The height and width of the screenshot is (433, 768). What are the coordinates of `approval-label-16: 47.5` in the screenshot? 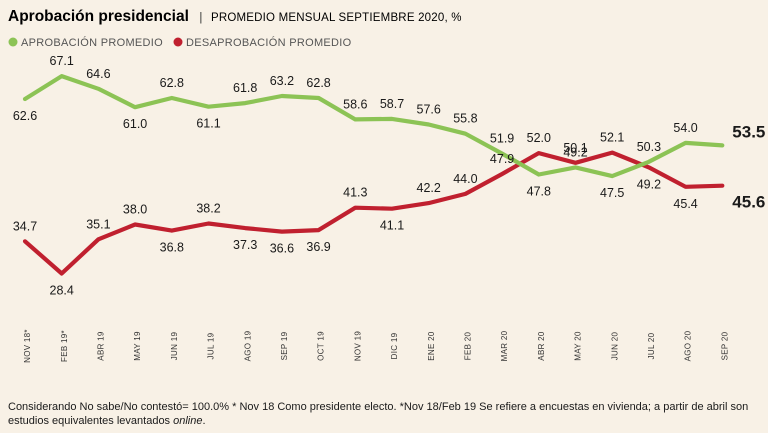 It's located at (612, 193).